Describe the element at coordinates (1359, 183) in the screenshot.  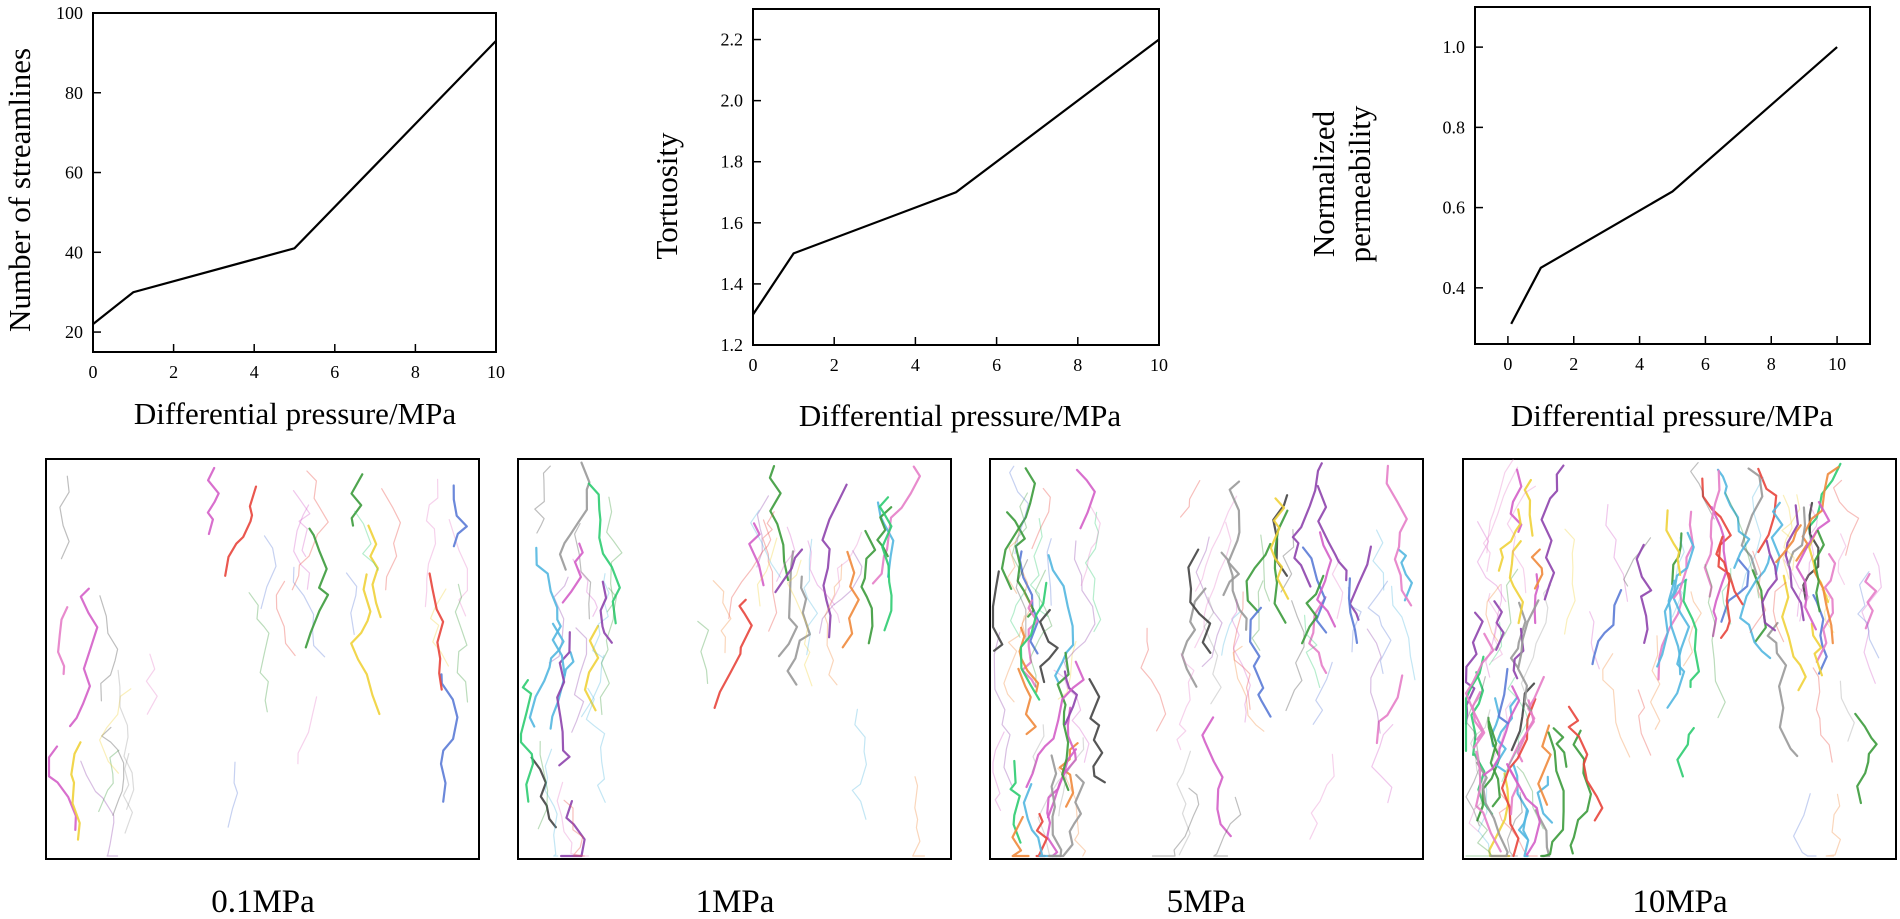
I see `y-axis-title-line-2: permeability` at that location.